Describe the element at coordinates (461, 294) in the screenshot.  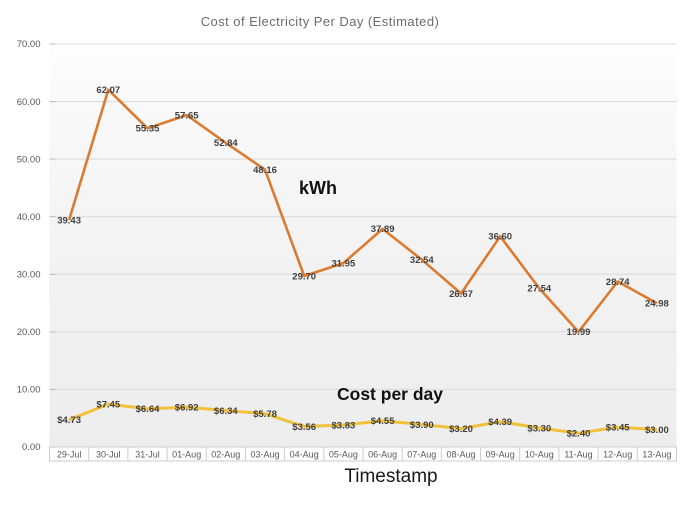
I see `svg-text: 26.67` at that location.